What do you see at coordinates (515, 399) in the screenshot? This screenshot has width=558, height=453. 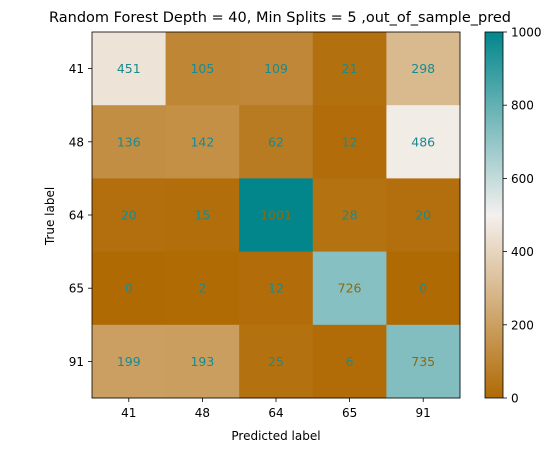 I see `colorbar-tick-label: 0` at bounding box center [515, 399].